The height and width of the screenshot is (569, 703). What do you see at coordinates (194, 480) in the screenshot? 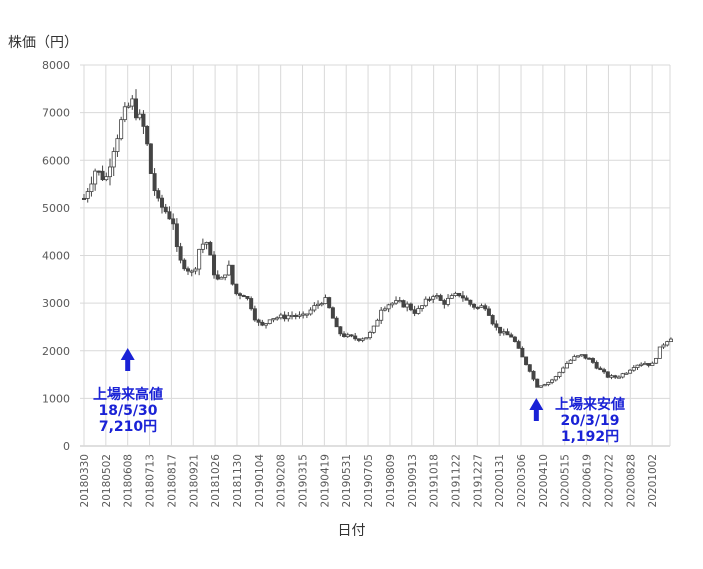
I see `x-tick-label: 20180921` at bounding box center [194, 480].